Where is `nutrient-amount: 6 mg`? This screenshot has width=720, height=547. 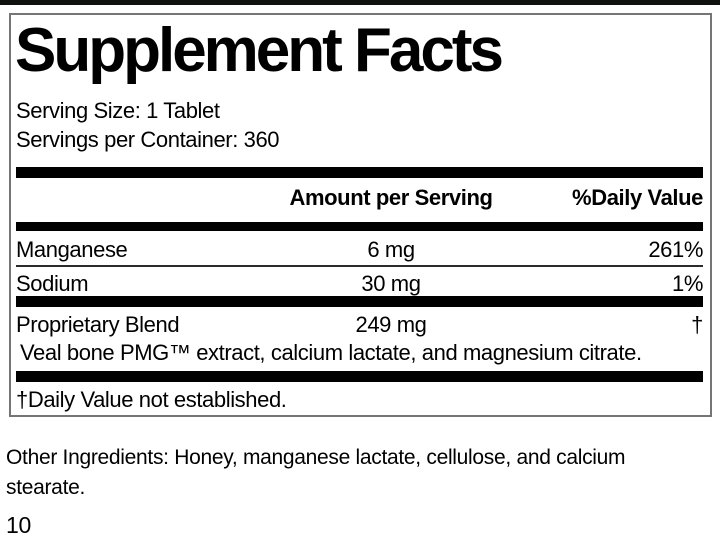
nutrient-amount: 6 mg is located at coordinates (391, 249).